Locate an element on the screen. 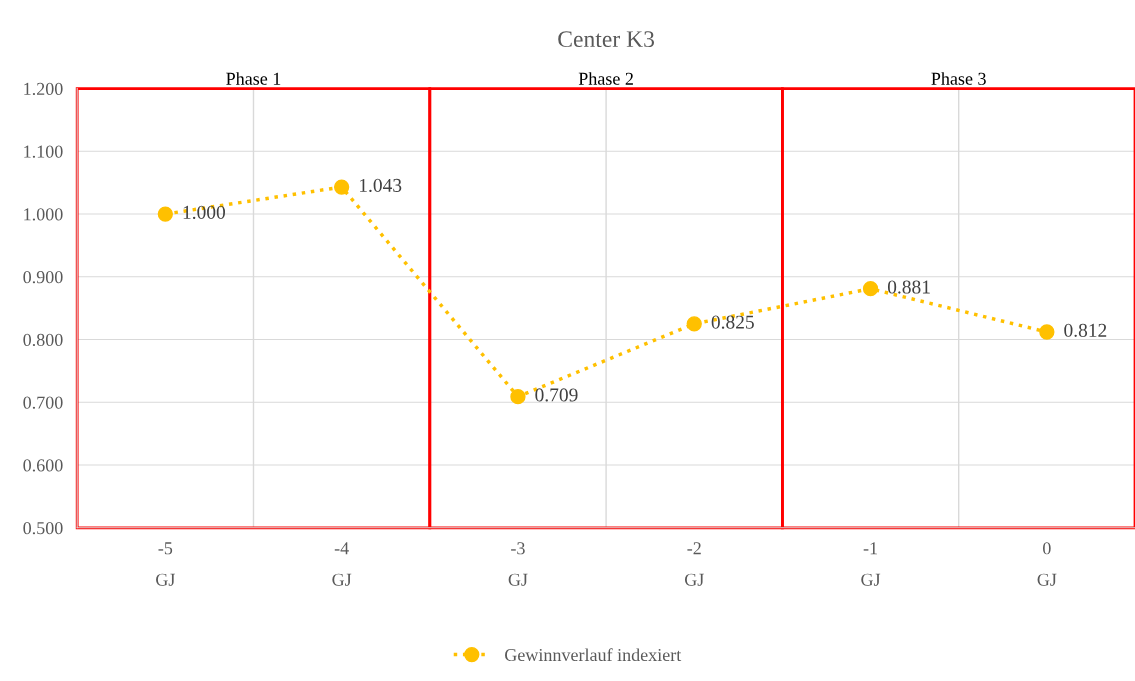 This screenshot has width=1135, height=681. y-tick-label: 0.500 is located at coordinates (43, 528).